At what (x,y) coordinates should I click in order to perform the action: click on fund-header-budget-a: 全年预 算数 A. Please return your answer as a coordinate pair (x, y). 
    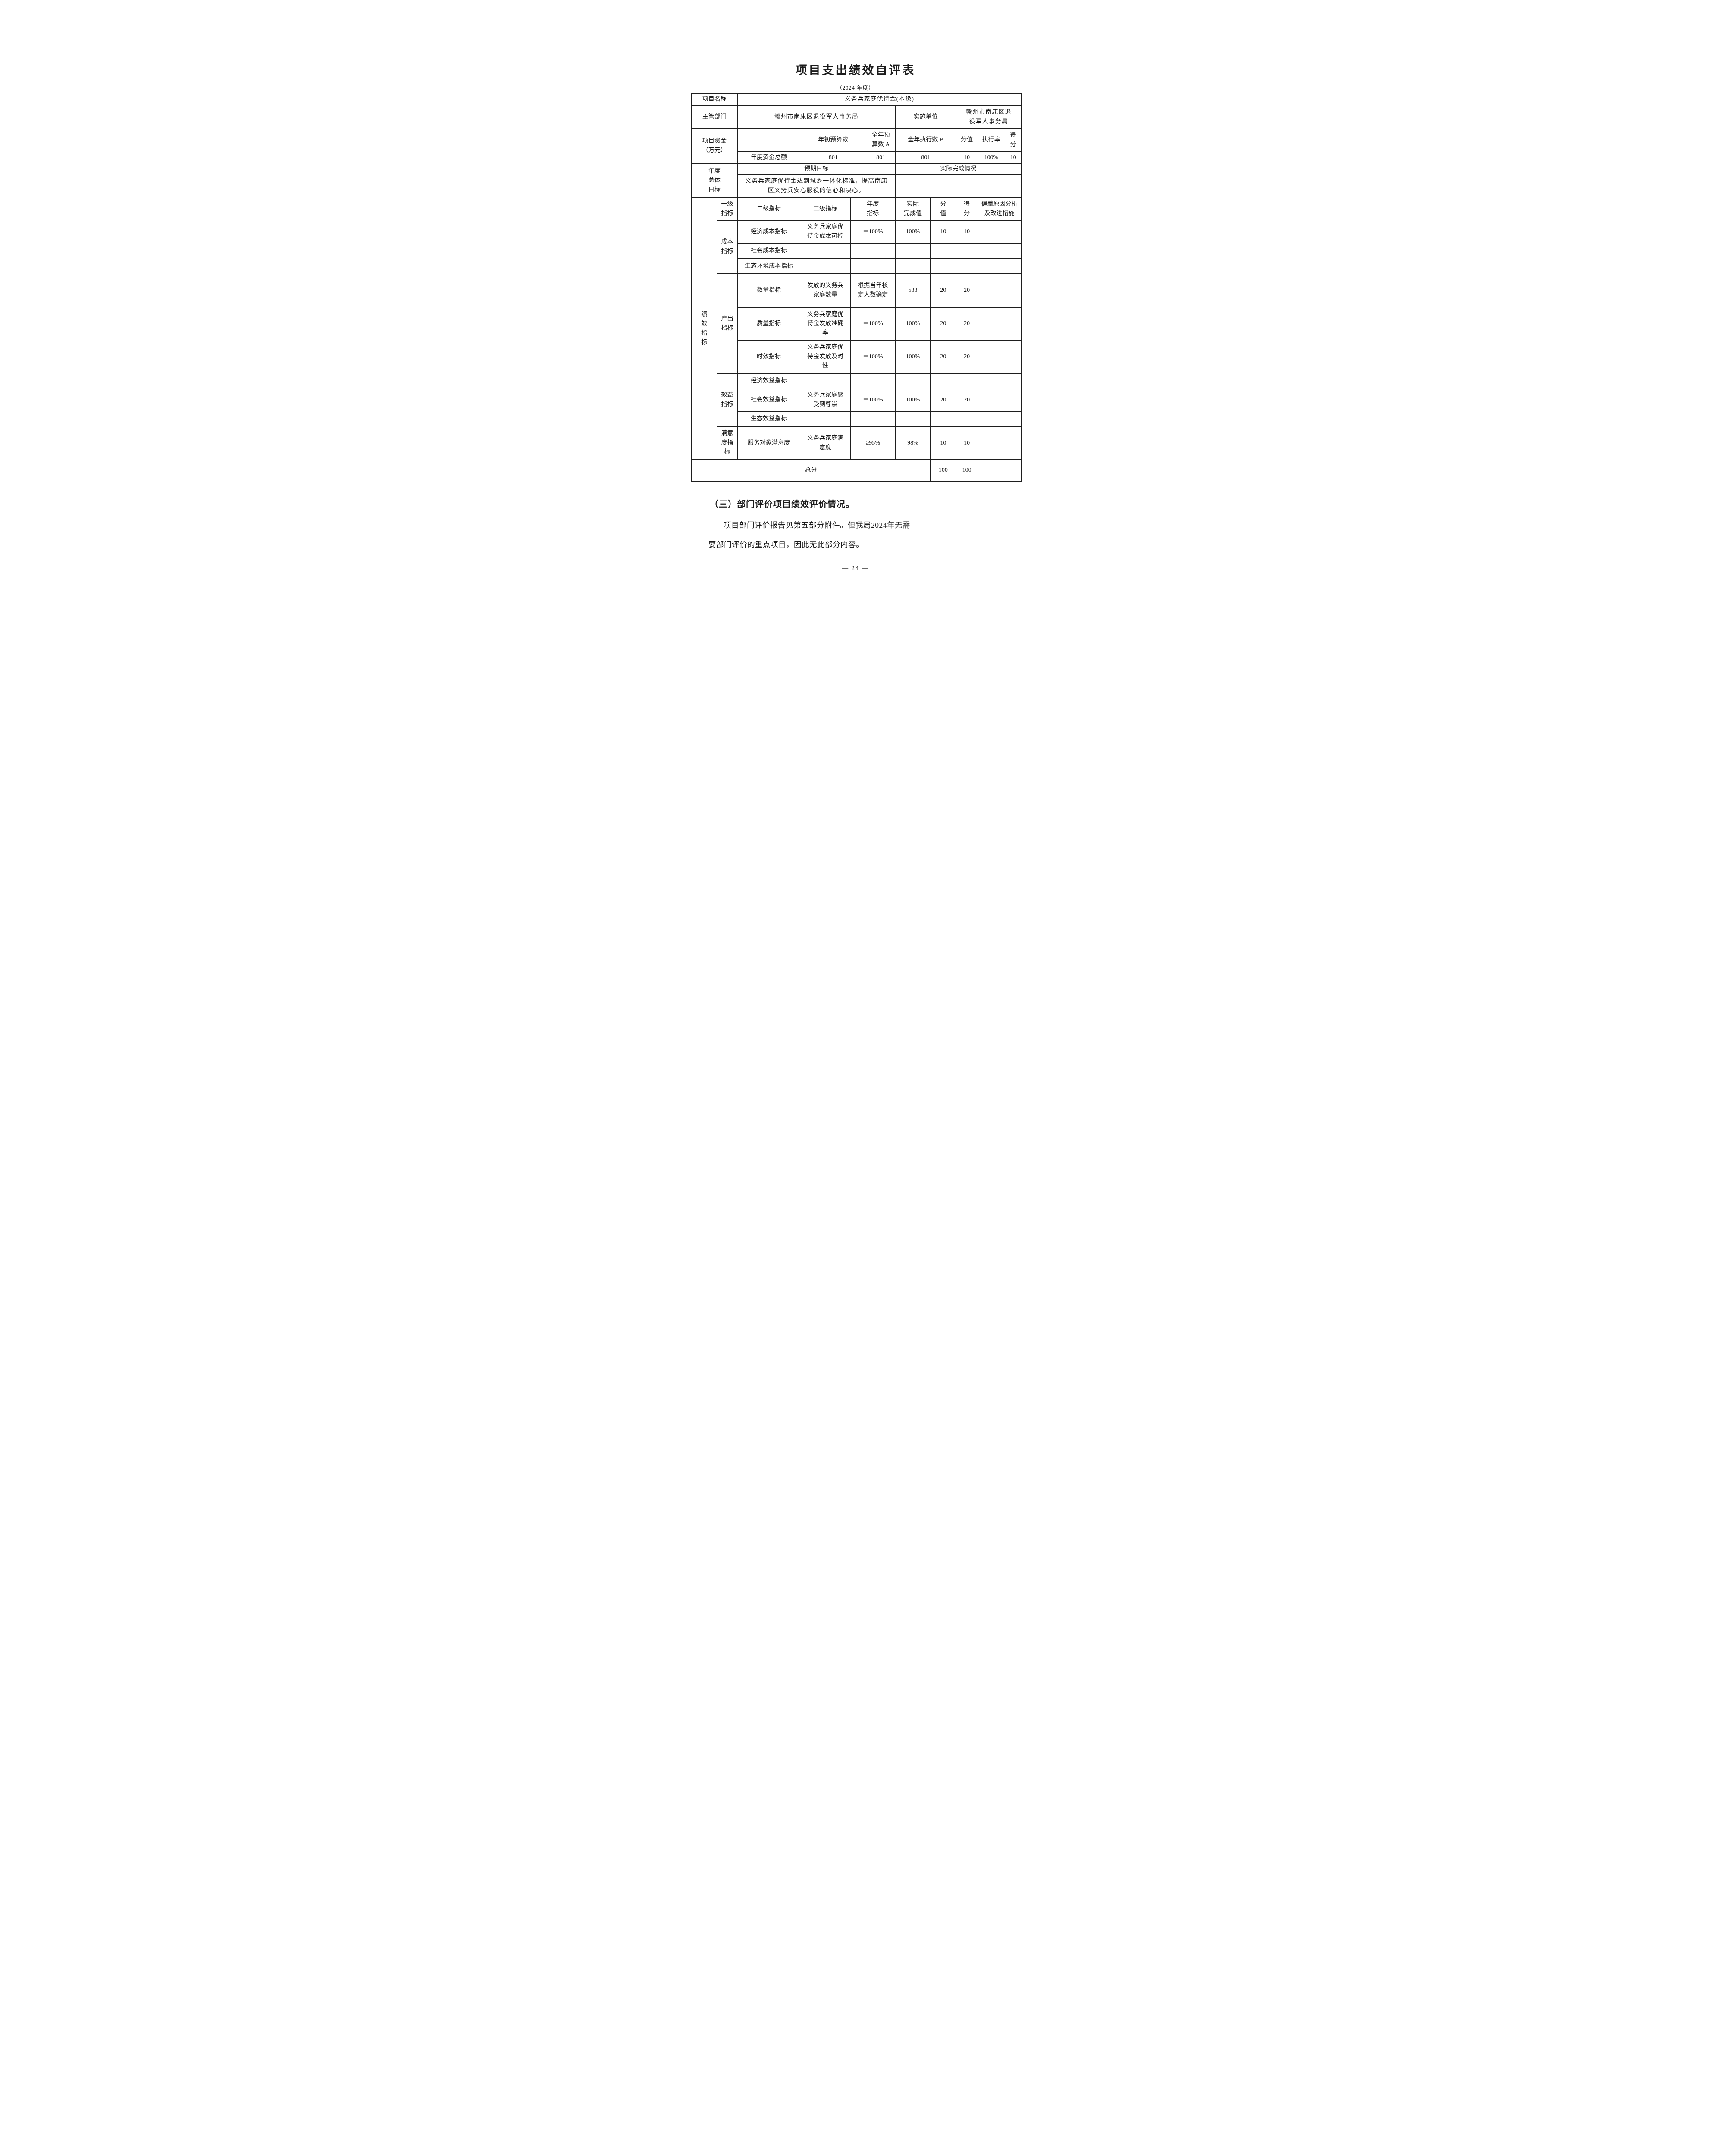
    Looking at the image, I should click on (881, 140).